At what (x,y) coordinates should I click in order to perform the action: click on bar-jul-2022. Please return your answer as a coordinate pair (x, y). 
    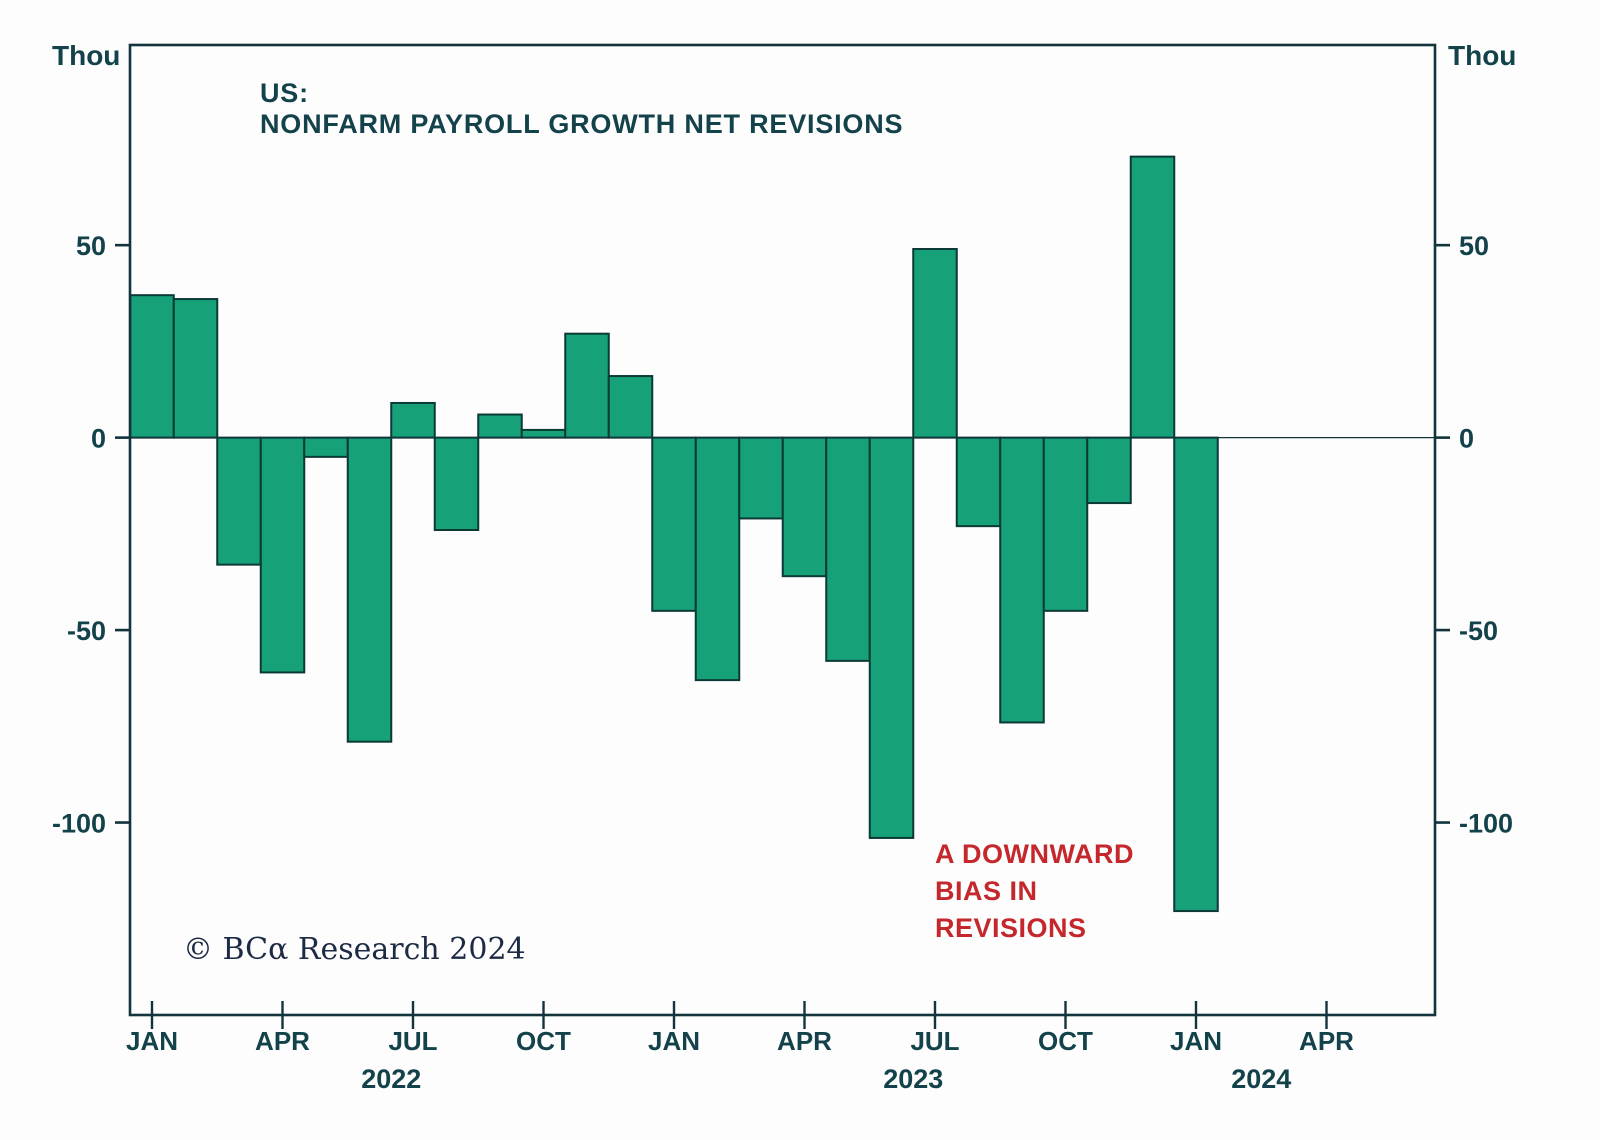
    Looking at the image, I should click on (413, 420).